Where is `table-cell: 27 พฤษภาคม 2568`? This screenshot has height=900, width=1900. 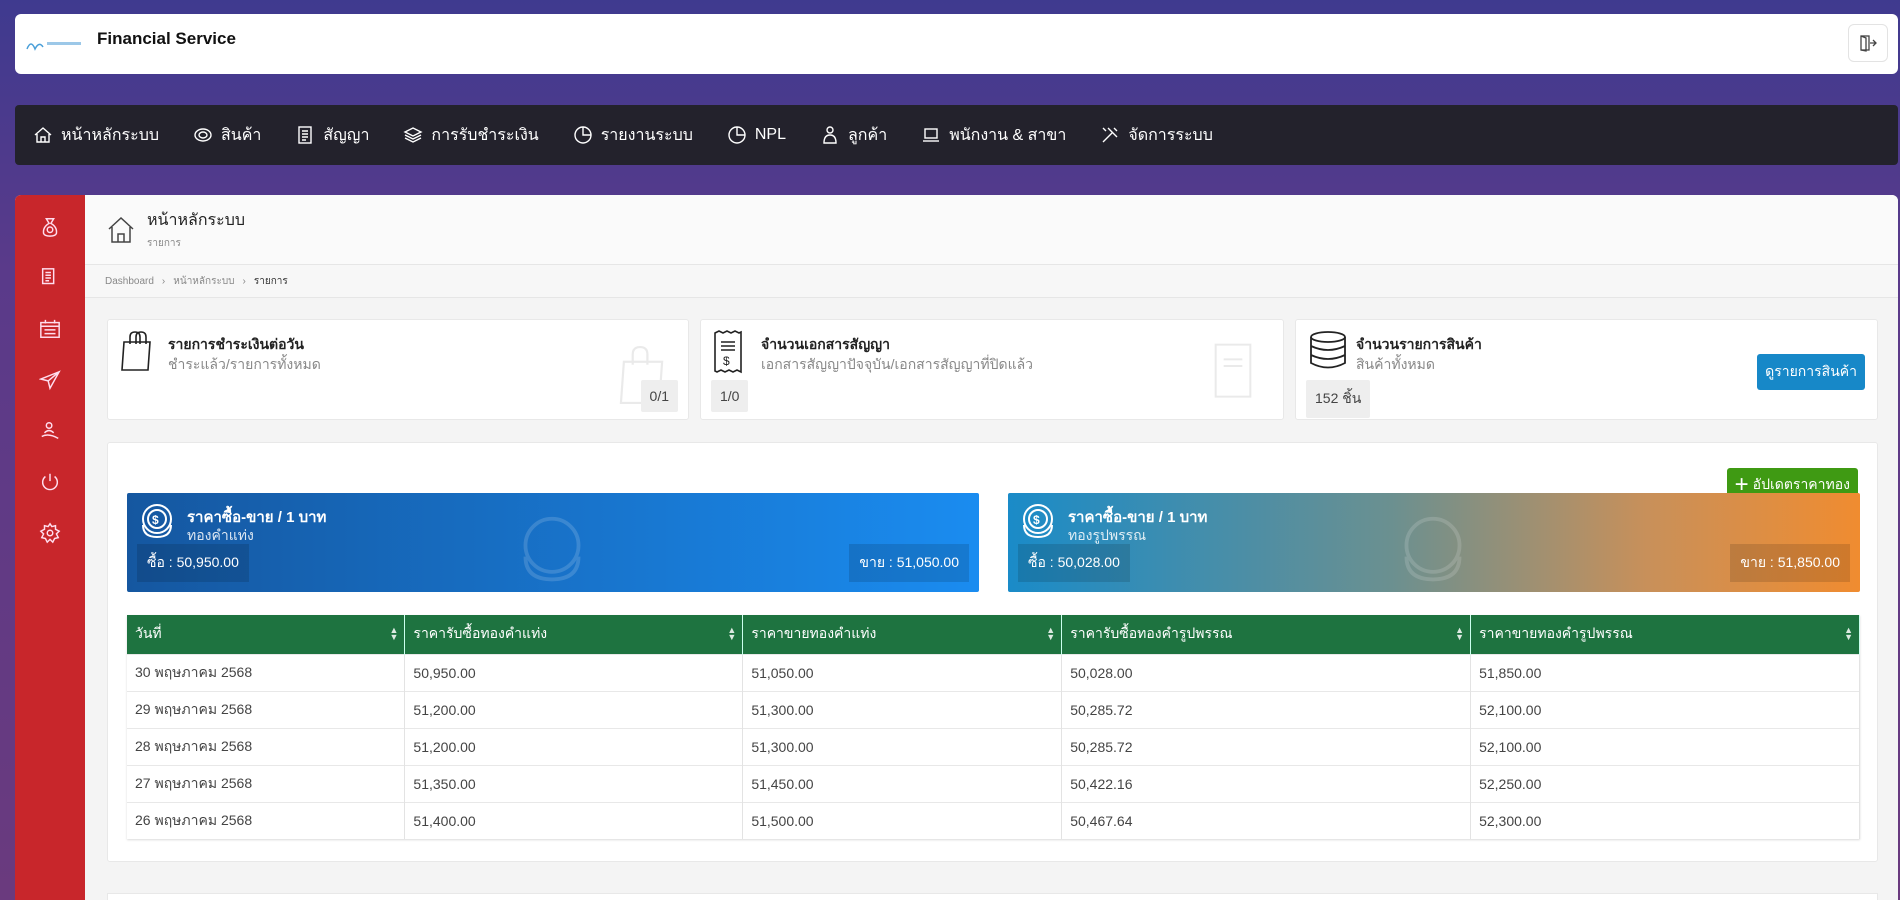 table-cell: 27 พฤษภาคม 2568 is located at coordinates (266, 783).